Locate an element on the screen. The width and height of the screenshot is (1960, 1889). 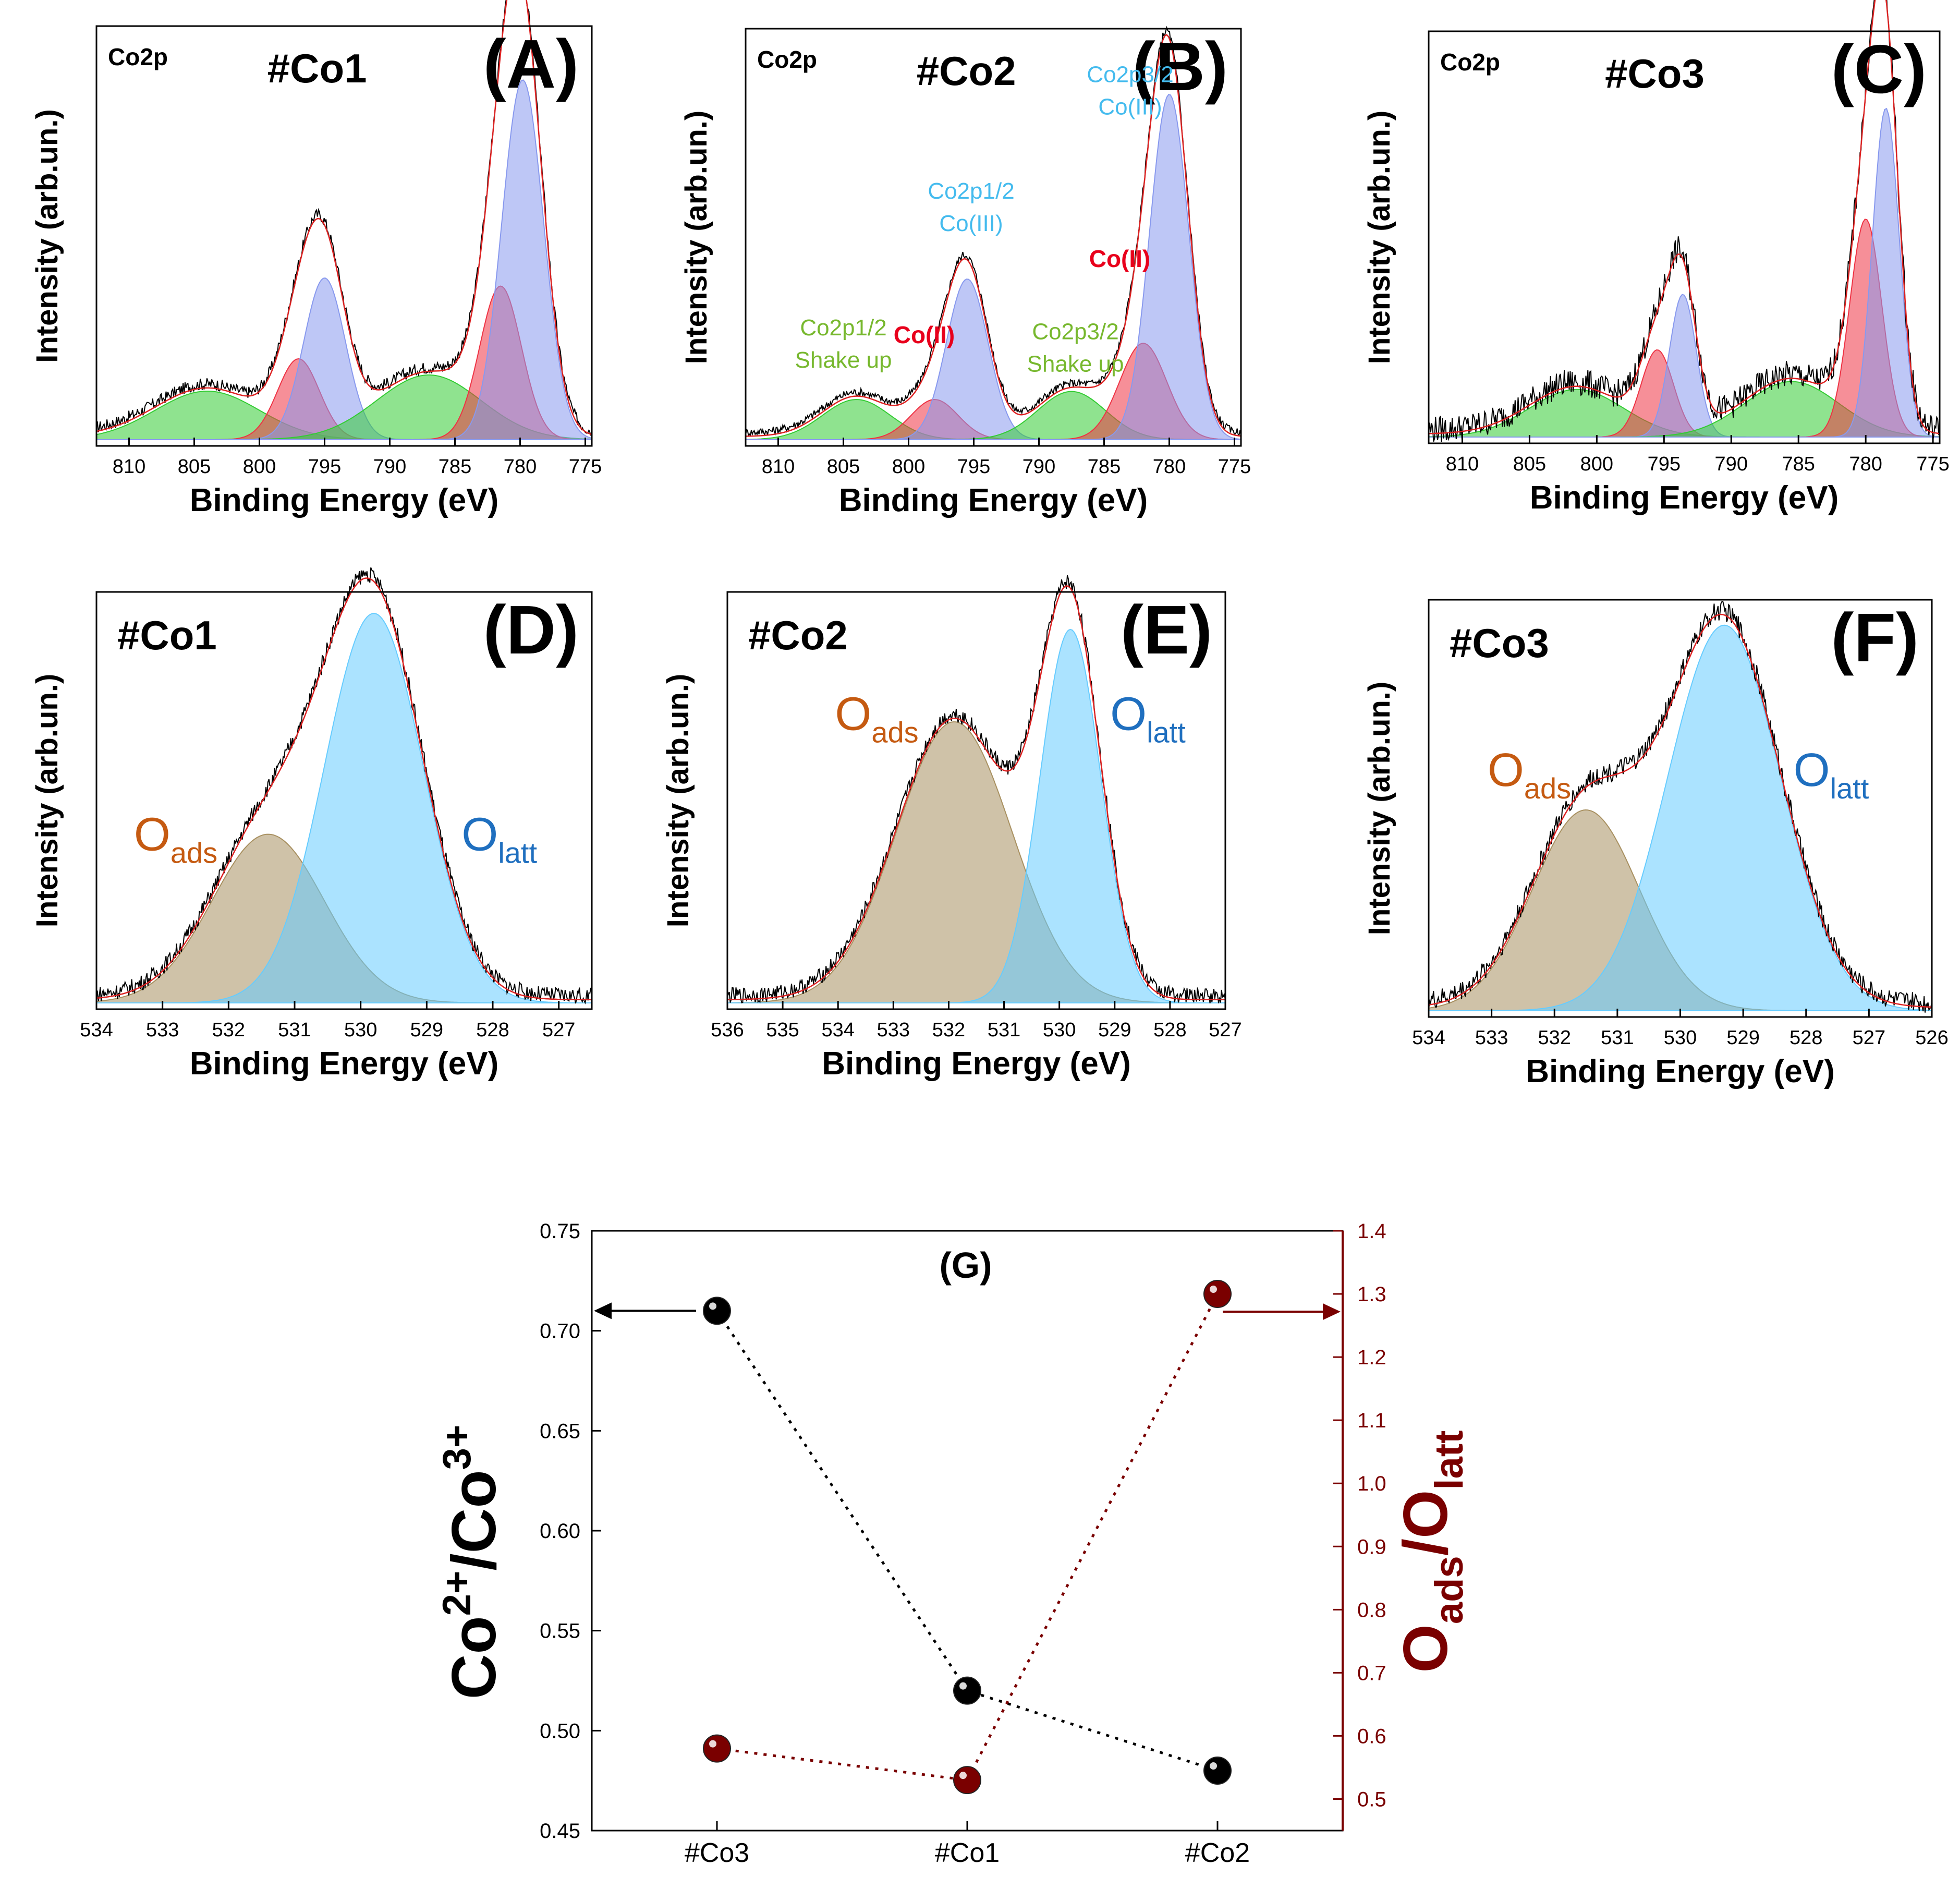
x-tick-label: 805 is located at coordinates (194, 467).